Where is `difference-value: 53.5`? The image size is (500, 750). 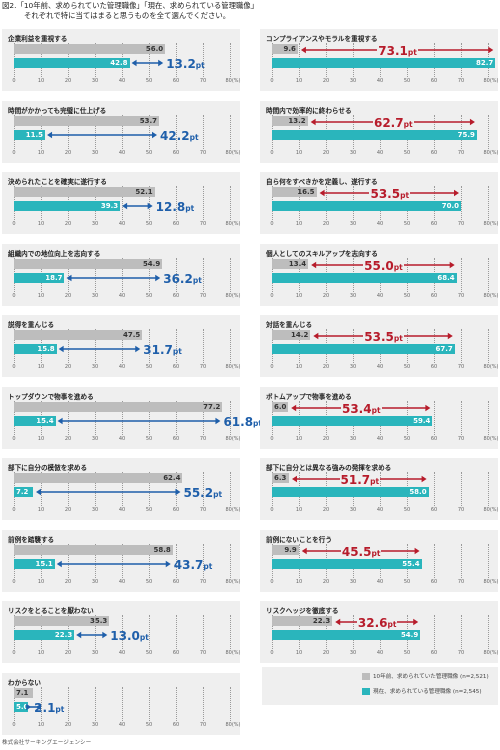 difference-value: 53.5 is located at coordinates (379, 337).